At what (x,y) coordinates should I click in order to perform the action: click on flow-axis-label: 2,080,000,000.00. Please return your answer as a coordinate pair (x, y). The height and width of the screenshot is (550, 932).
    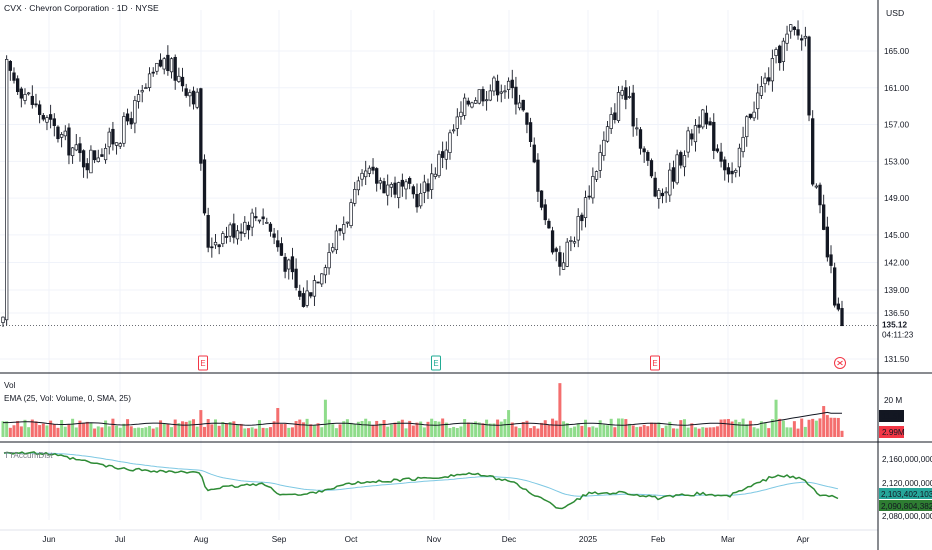
    Looking at the image, I should click on (907, 516).